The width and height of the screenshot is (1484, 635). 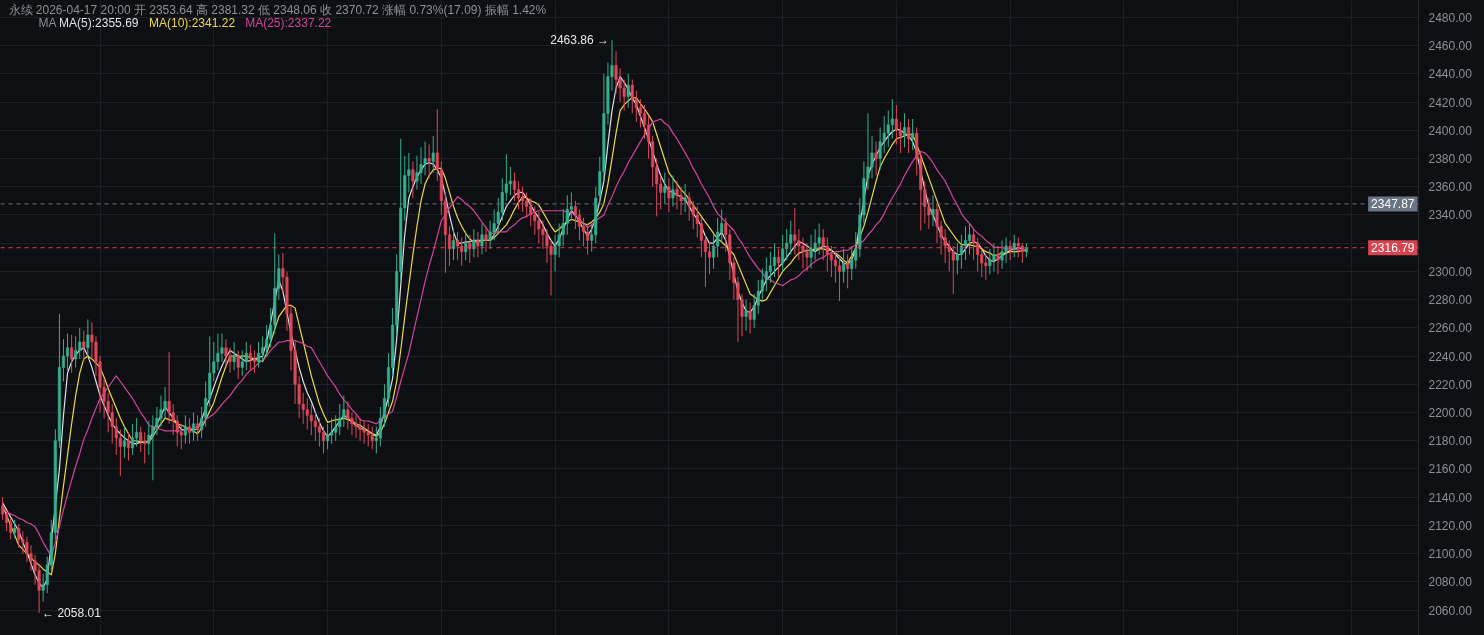 I want to click on legend-title: MA, so click(x=47, y=22).